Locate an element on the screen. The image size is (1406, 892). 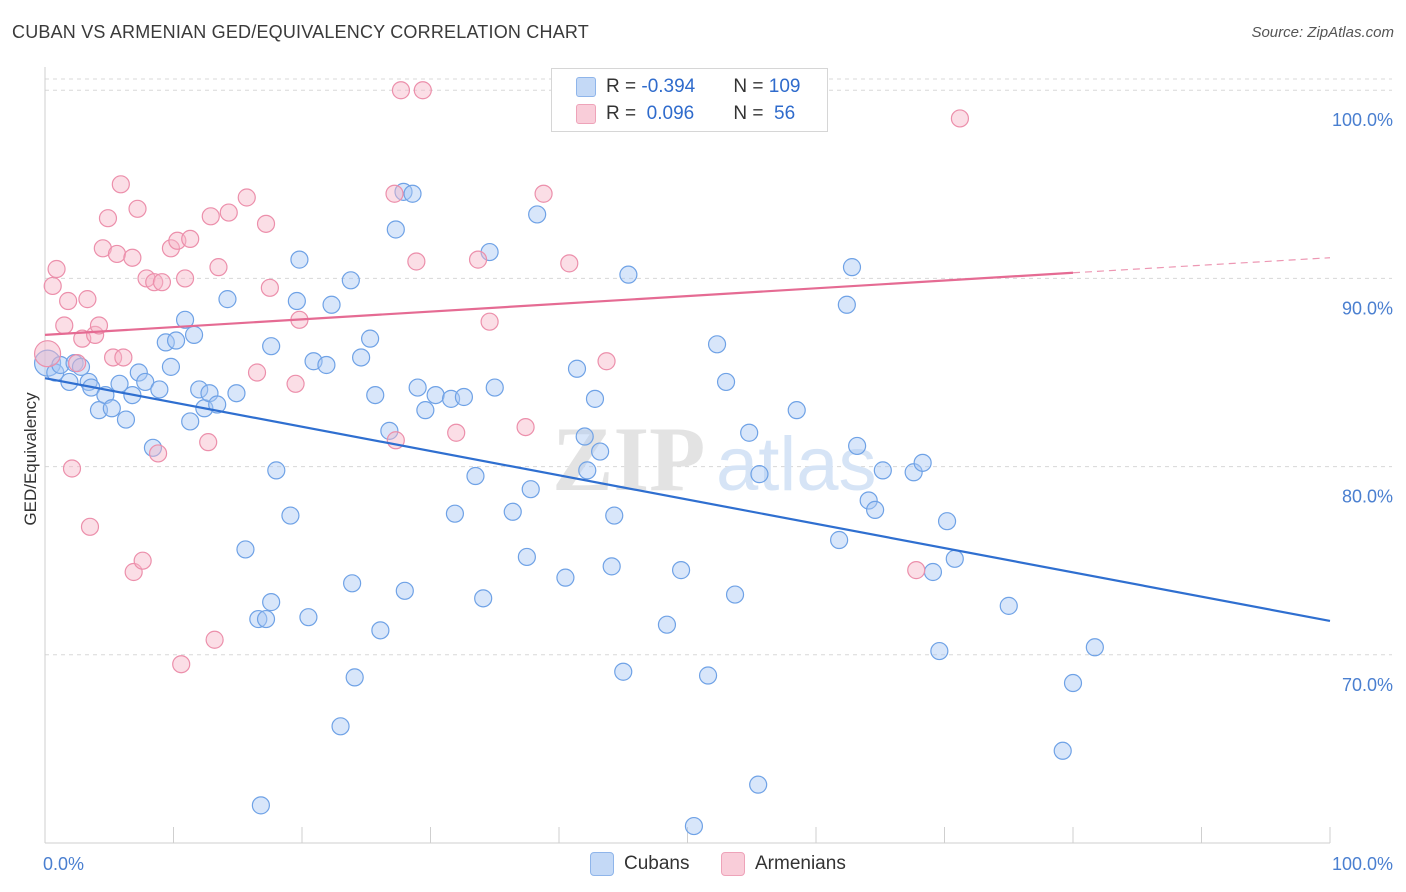
x-tick-label: 0.0% is located at coordinates (63, 864).